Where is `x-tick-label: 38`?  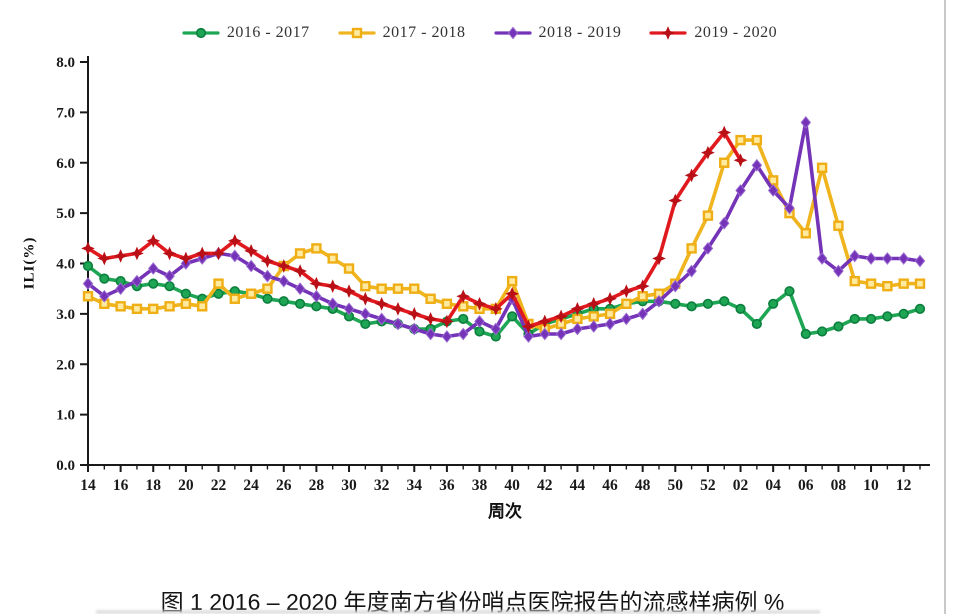
x-tick-label: 38 is located at coordinates (480, 485).